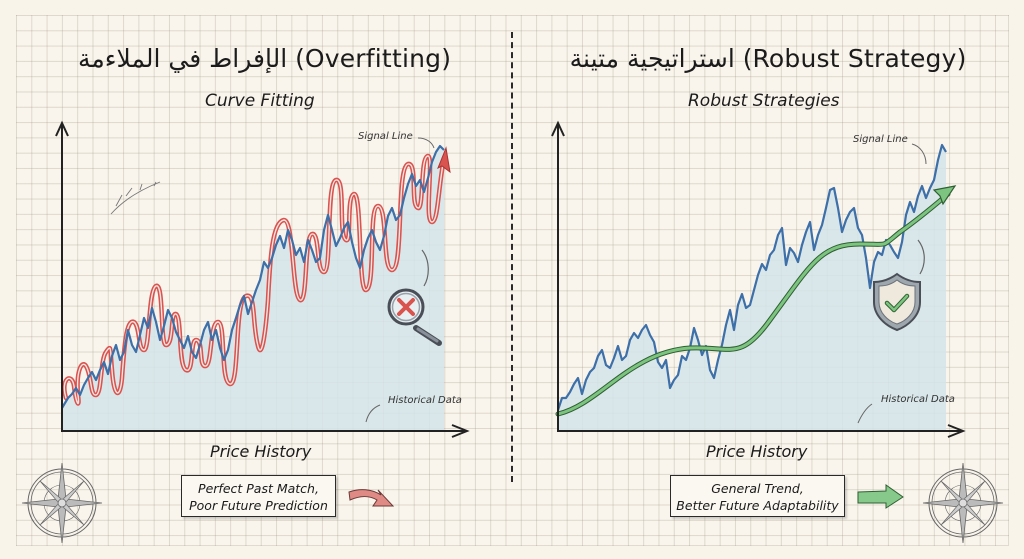  I want to click on right-y-axis-arrow-icon, so click(558, 128).